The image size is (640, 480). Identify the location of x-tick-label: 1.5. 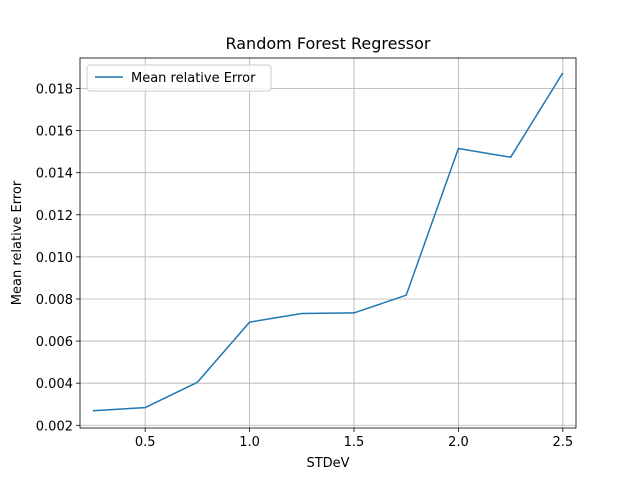
(354, 442).